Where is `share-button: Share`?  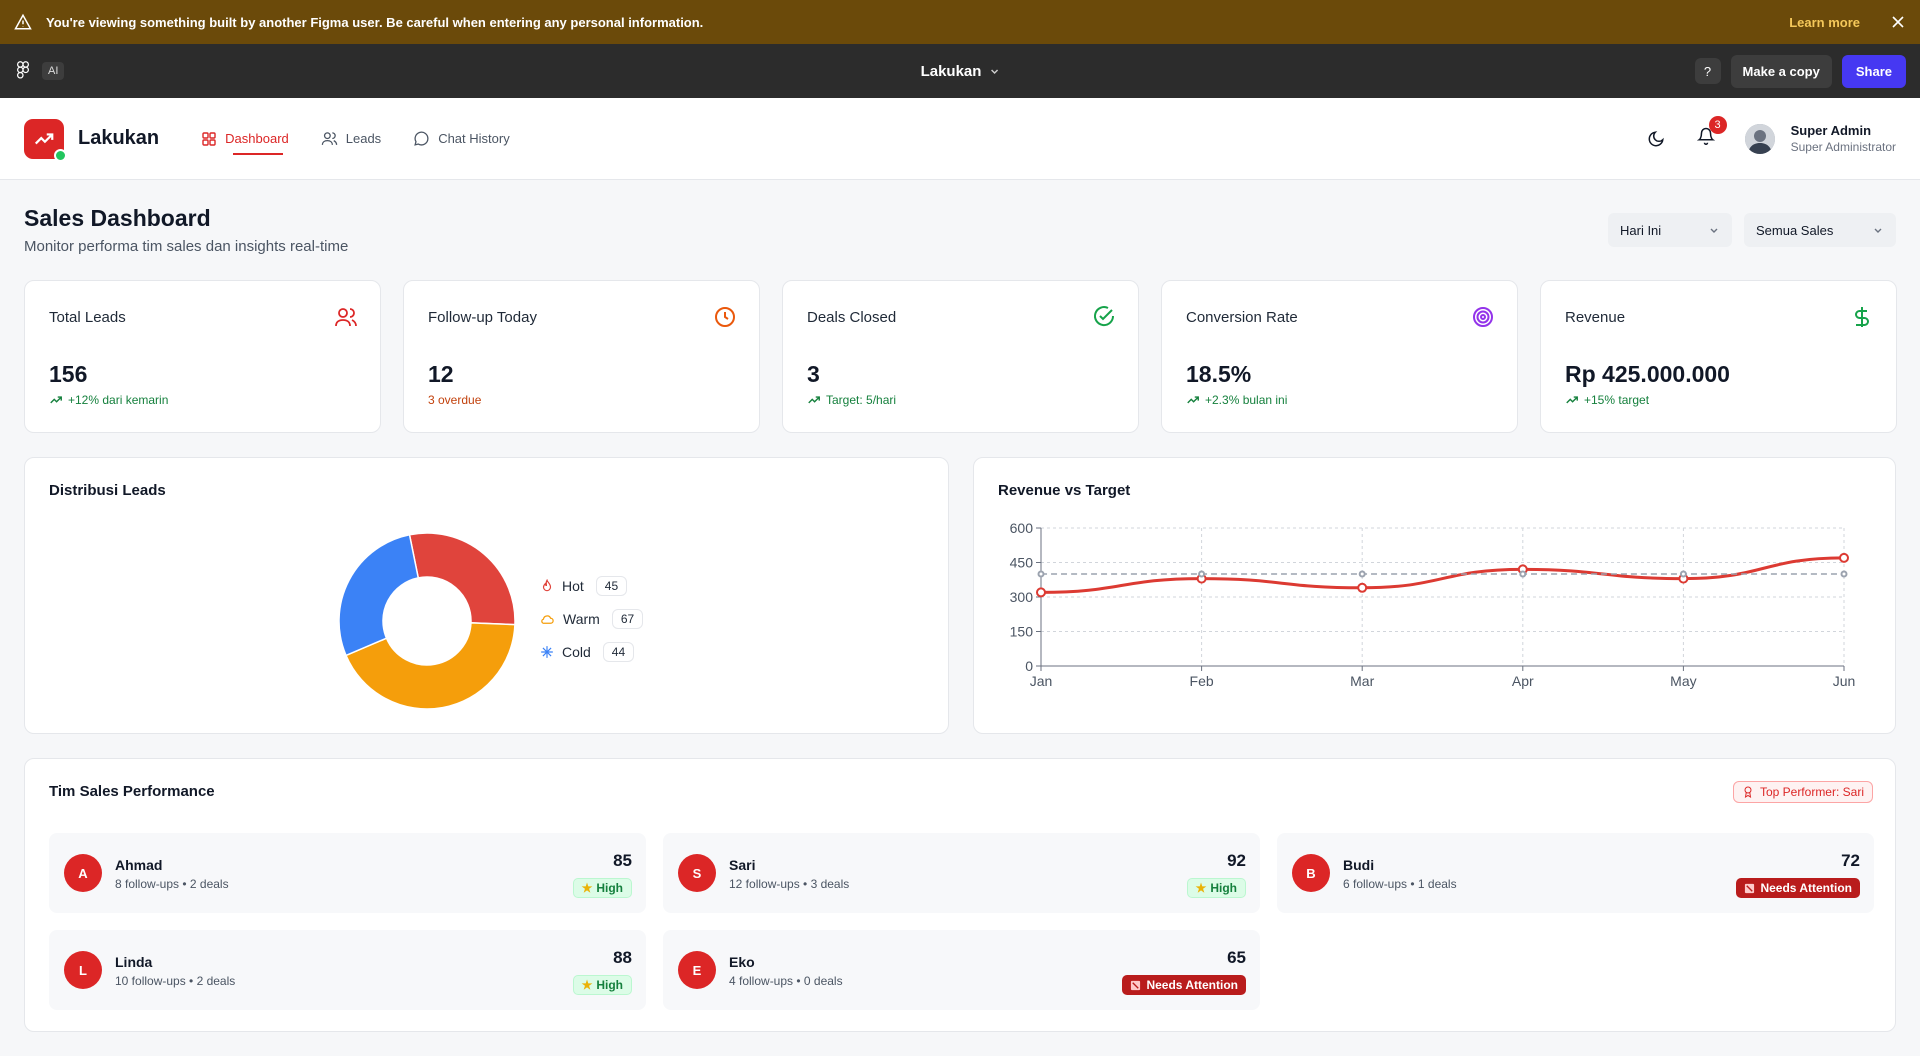
share-button: Share is located at coordinates (1873, 71).